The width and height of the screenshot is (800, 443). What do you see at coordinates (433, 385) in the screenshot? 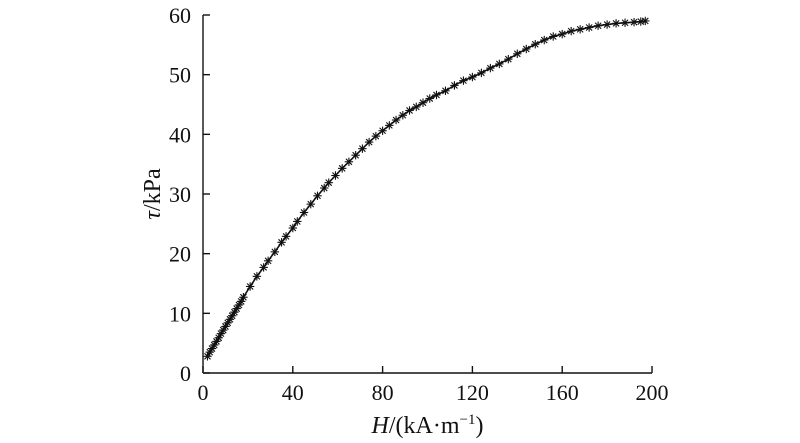
I see `x-ticks: 0 40 80 120 160 200` at bounding box center [433, 385].